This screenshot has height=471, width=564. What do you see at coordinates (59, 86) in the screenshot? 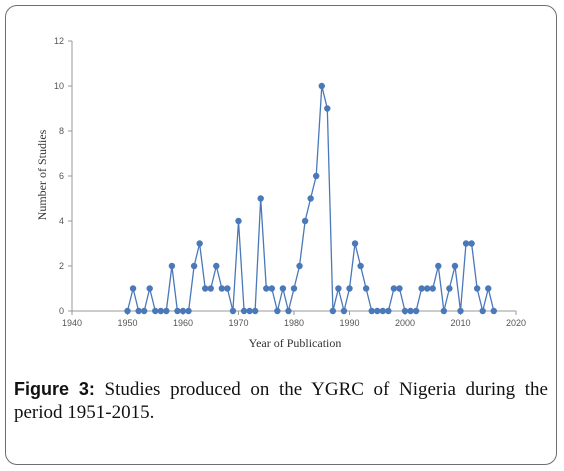
I see `y-tick-label: 10` at bounding box center [59, 86].